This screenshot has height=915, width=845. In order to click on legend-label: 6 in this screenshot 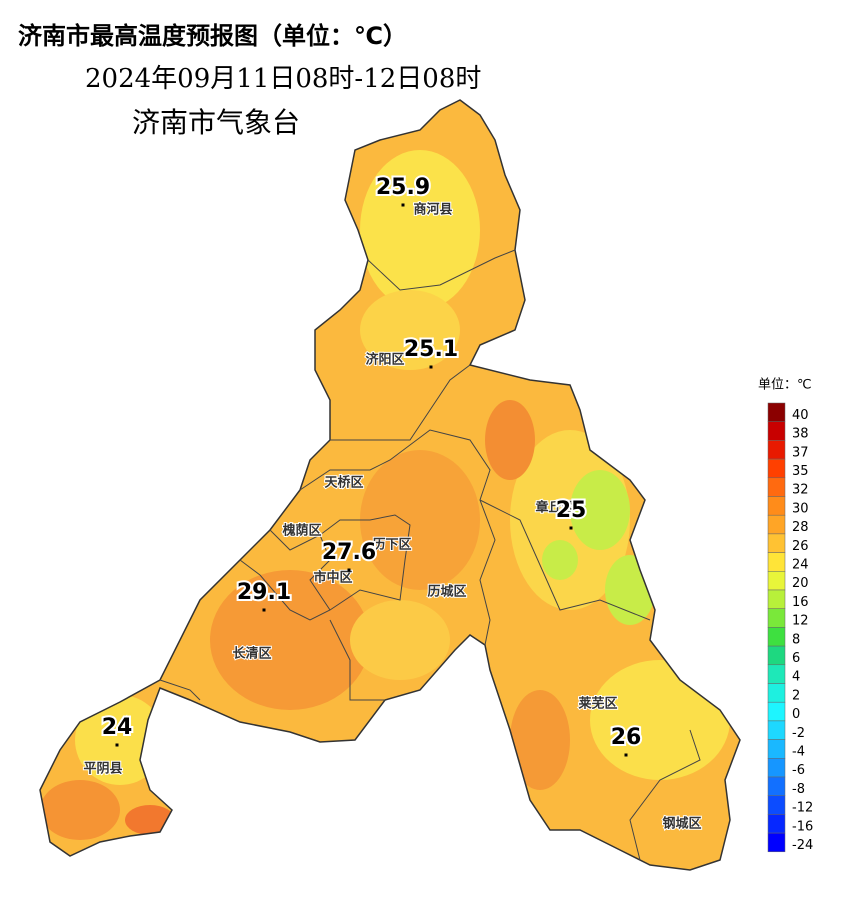, I will do `click(796, 658)`.